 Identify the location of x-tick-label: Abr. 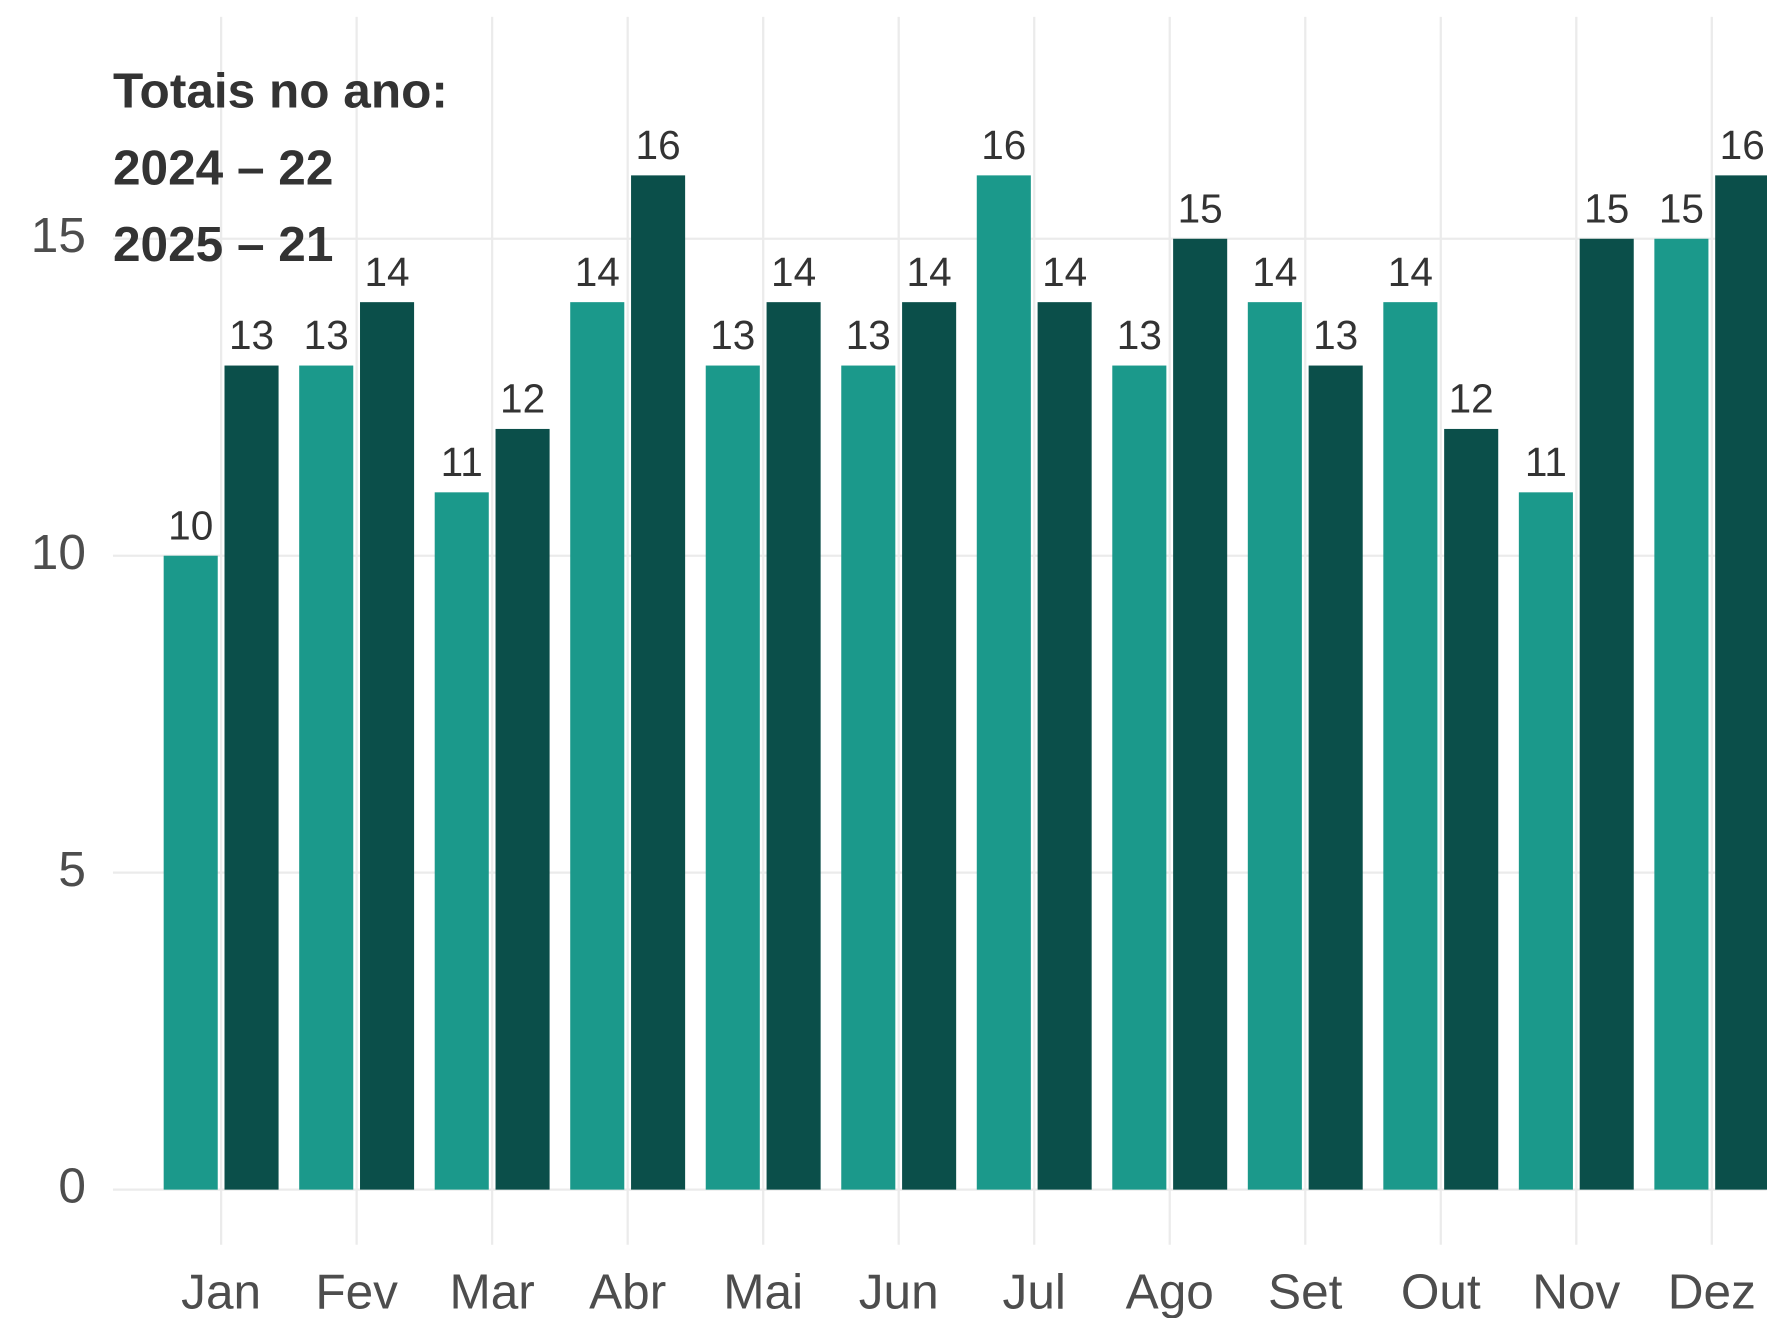
(627, 1291).